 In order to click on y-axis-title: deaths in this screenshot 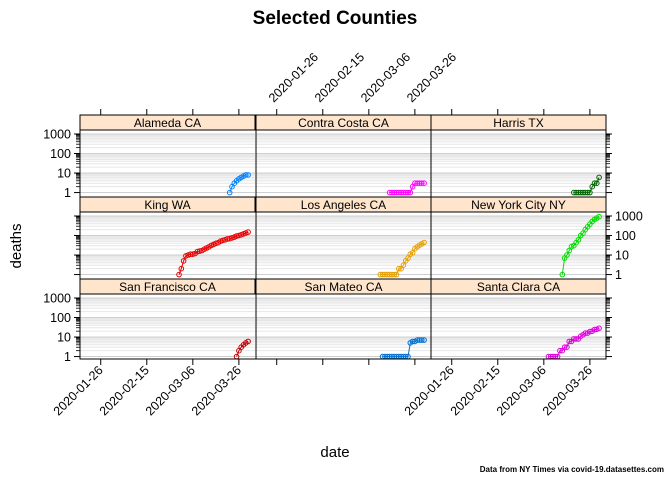, I will do `click(16, 245)`.